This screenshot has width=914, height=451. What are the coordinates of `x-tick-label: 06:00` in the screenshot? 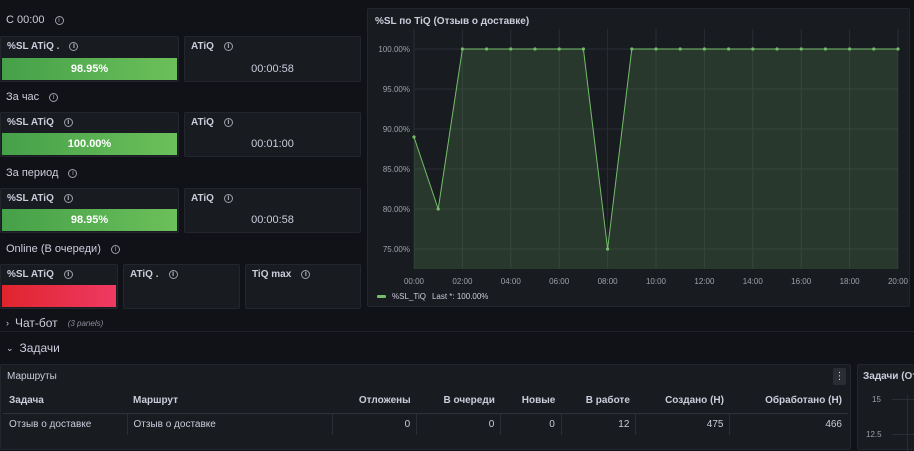 It's located at (559, 281).